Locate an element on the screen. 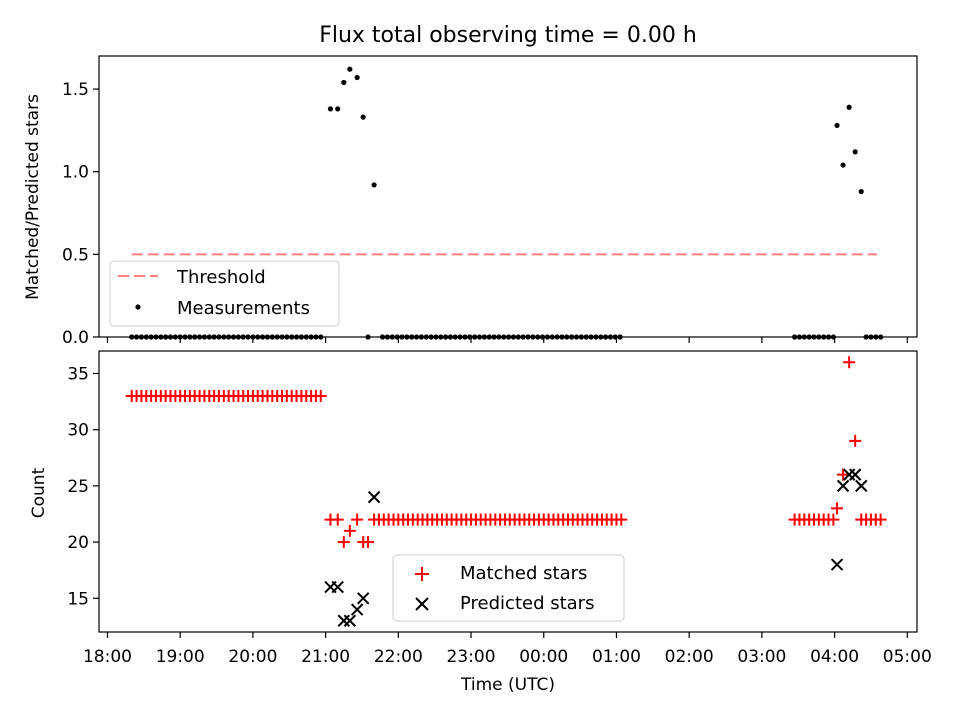 Image resolution: width=960 pixels, height=720 pixels. x-tick-label: 04:00 is located at coordinates (834, 657).